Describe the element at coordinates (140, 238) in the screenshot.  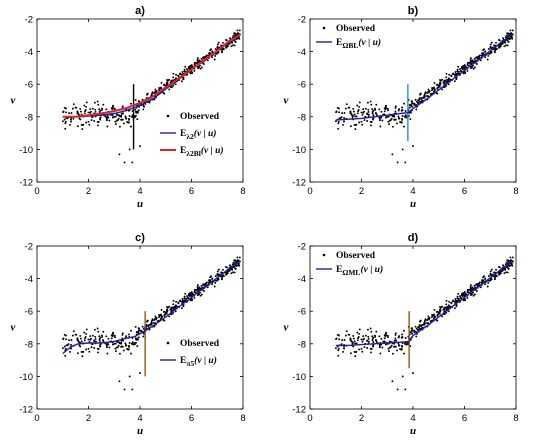
I see `panel-title: c)` at that location.